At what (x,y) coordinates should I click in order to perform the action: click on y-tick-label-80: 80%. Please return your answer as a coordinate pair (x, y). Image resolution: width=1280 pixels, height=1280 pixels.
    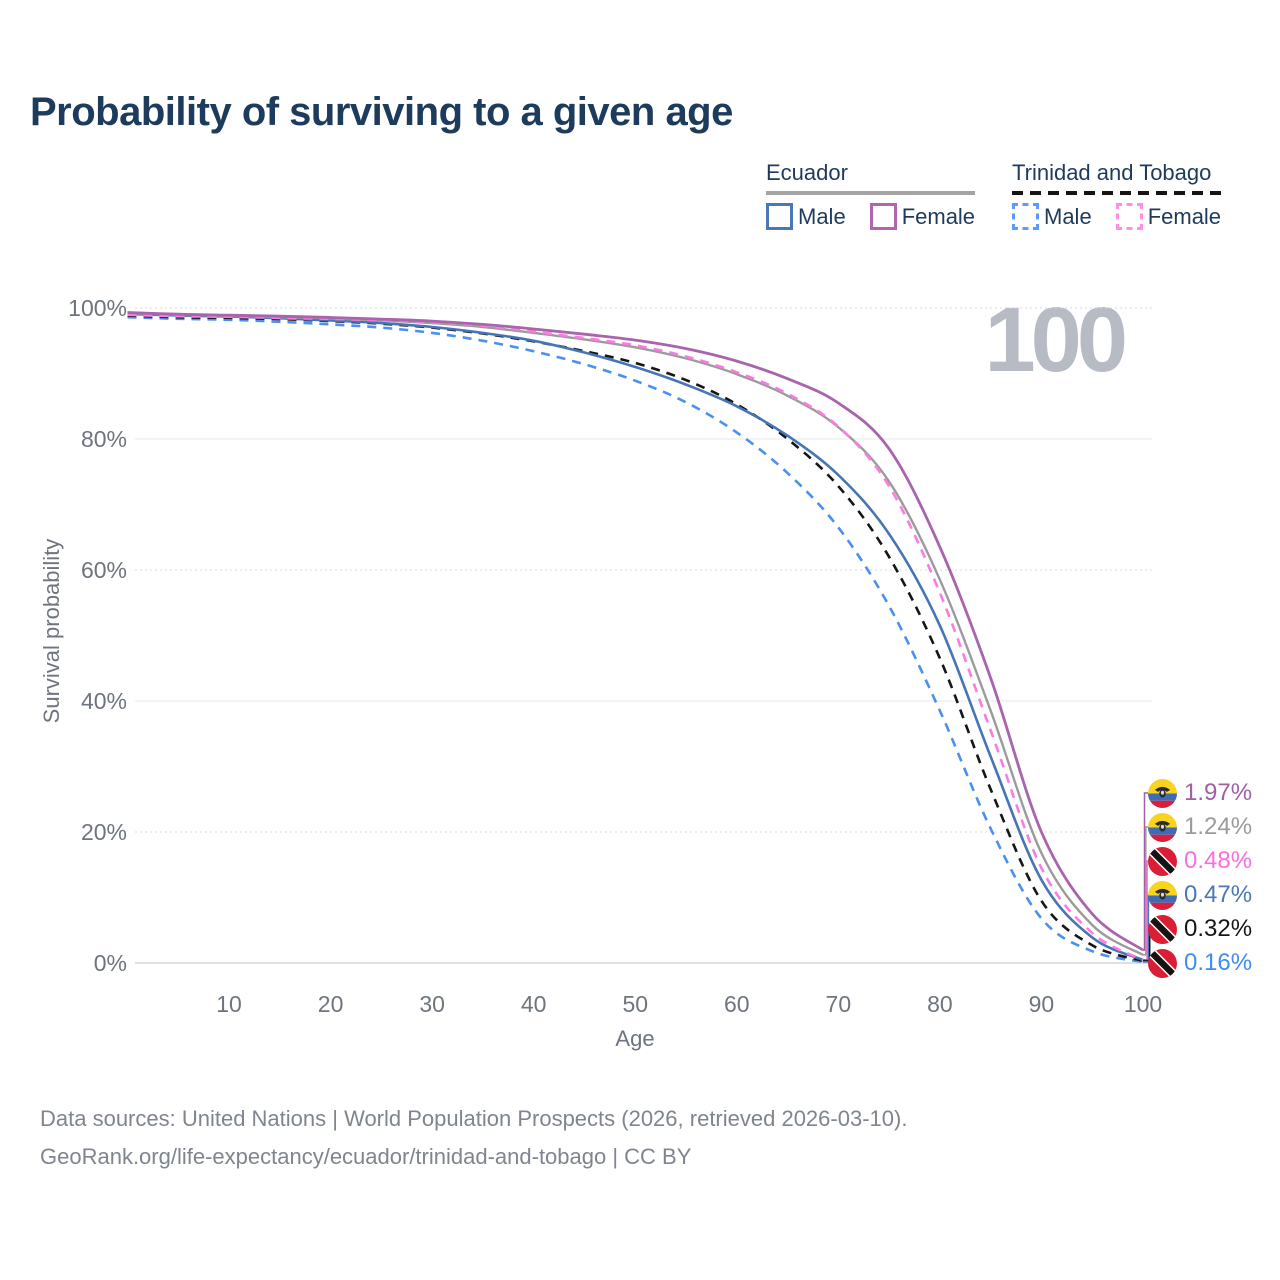
    Looking at the image, I should click on (104, 439).